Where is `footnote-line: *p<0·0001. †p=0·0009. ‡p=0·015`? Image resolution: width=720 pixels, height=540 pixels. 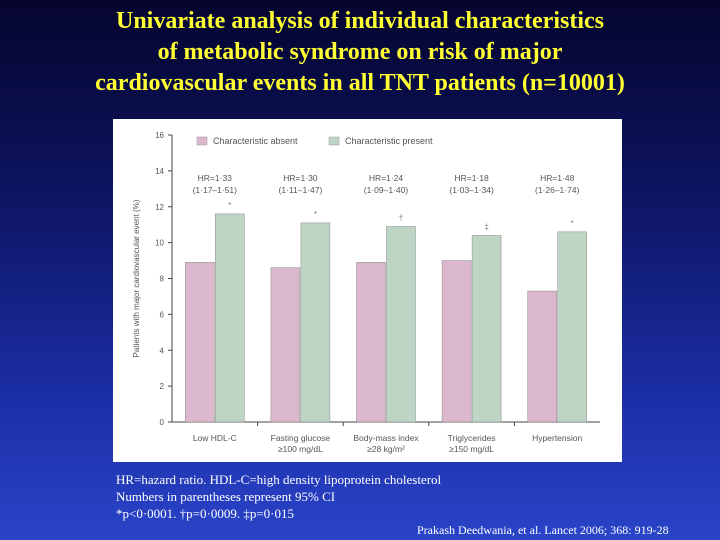
footnote-line: *p<0·0001. †p=0·0009. ‡p=0·015 is located at coordinates (205, 513).